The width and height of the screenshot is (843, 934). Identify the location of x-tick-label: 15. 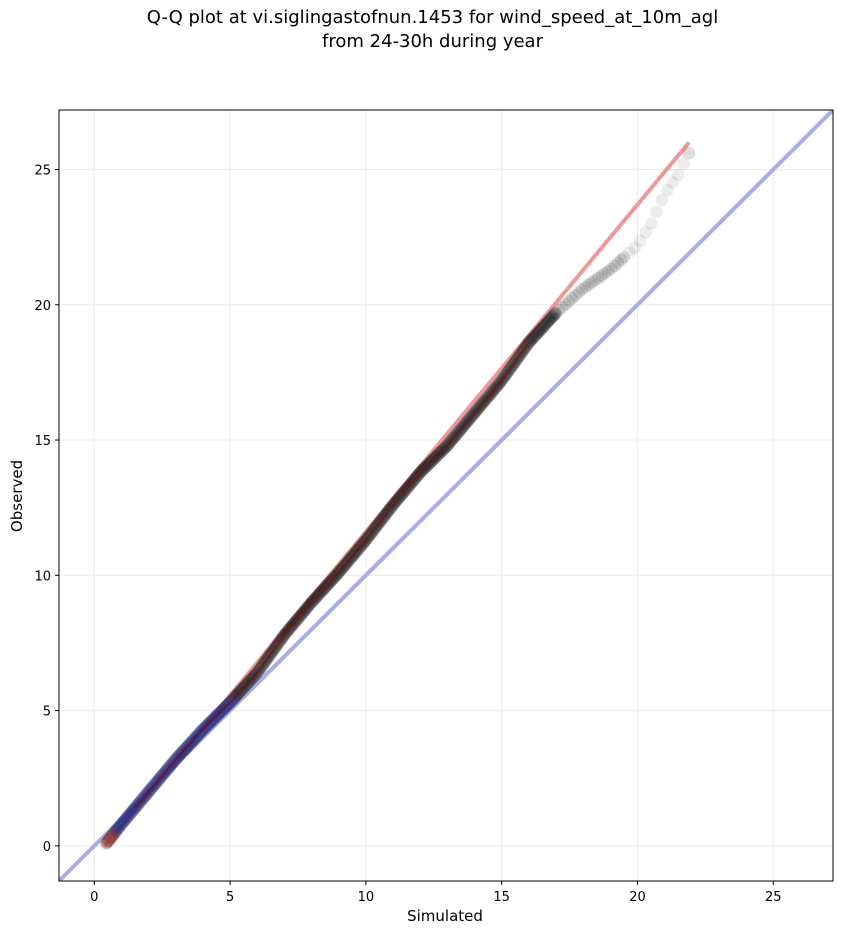
(501, 897).